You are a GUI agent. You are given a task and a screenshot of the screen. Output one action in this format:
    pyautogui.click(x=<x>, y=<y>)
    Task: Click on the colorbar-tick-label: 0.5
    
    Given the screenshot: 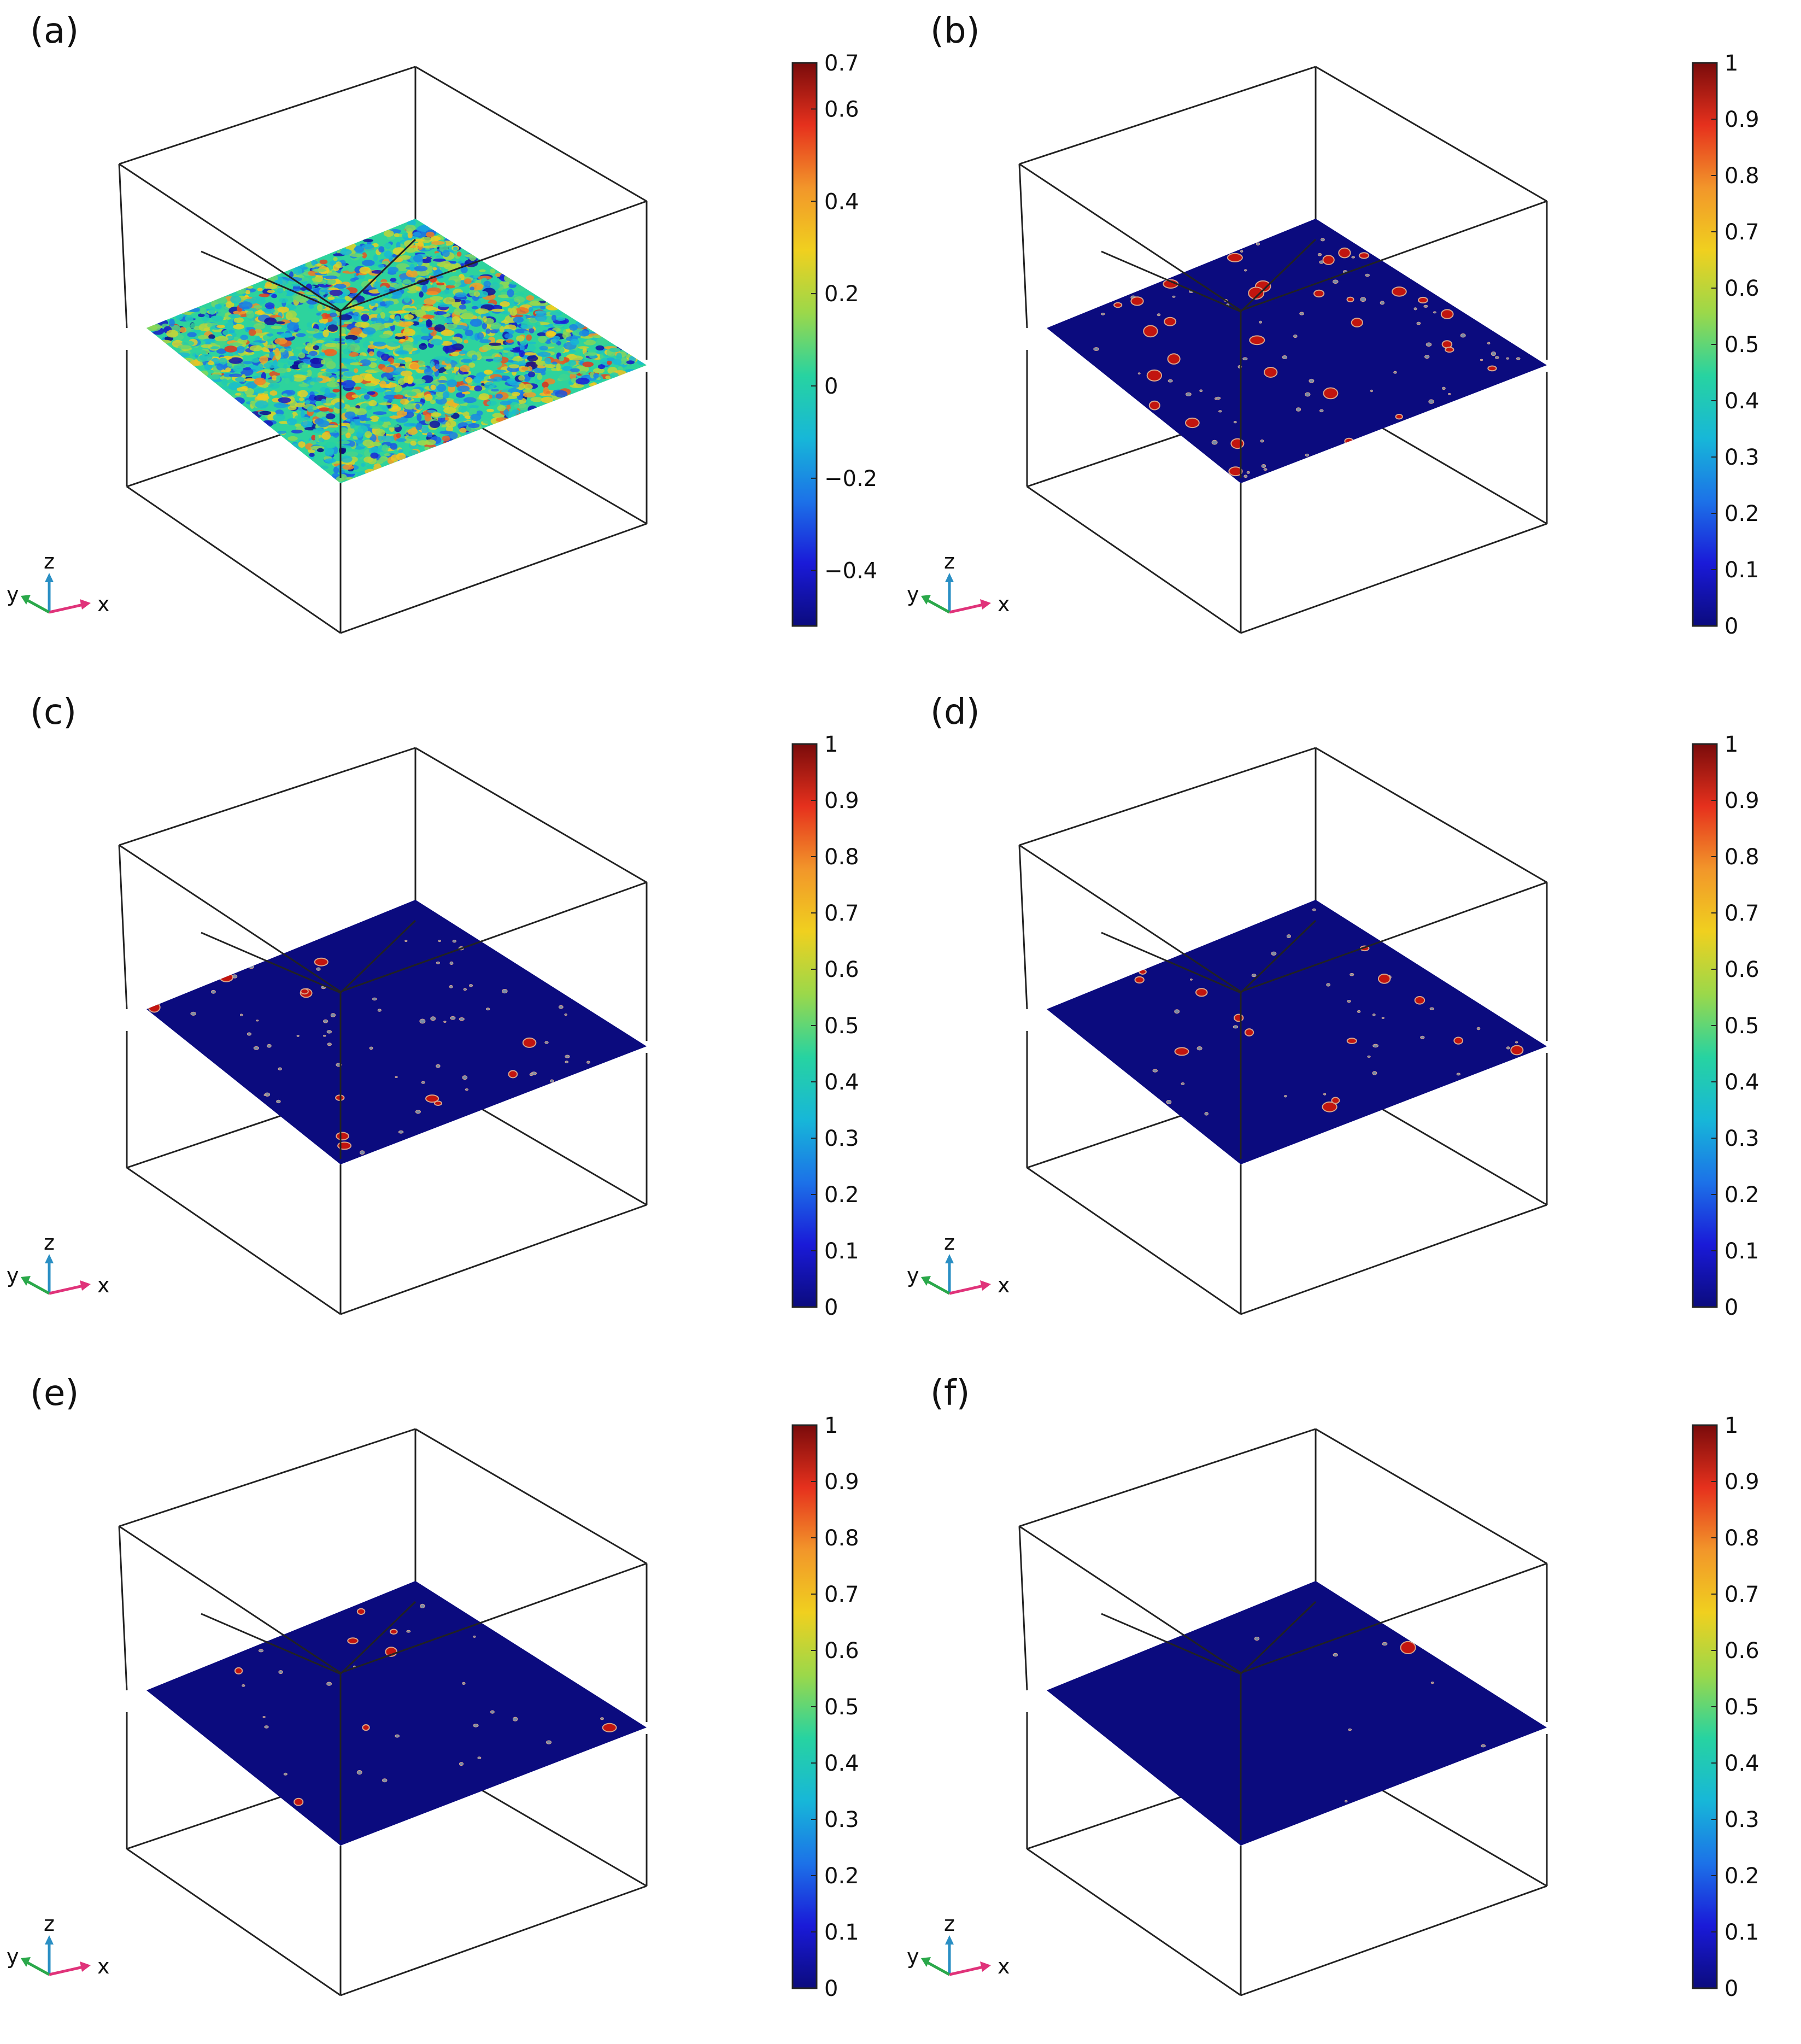 What is the action you would take?
    pyautogui.click(x=1741, y=1026)
    